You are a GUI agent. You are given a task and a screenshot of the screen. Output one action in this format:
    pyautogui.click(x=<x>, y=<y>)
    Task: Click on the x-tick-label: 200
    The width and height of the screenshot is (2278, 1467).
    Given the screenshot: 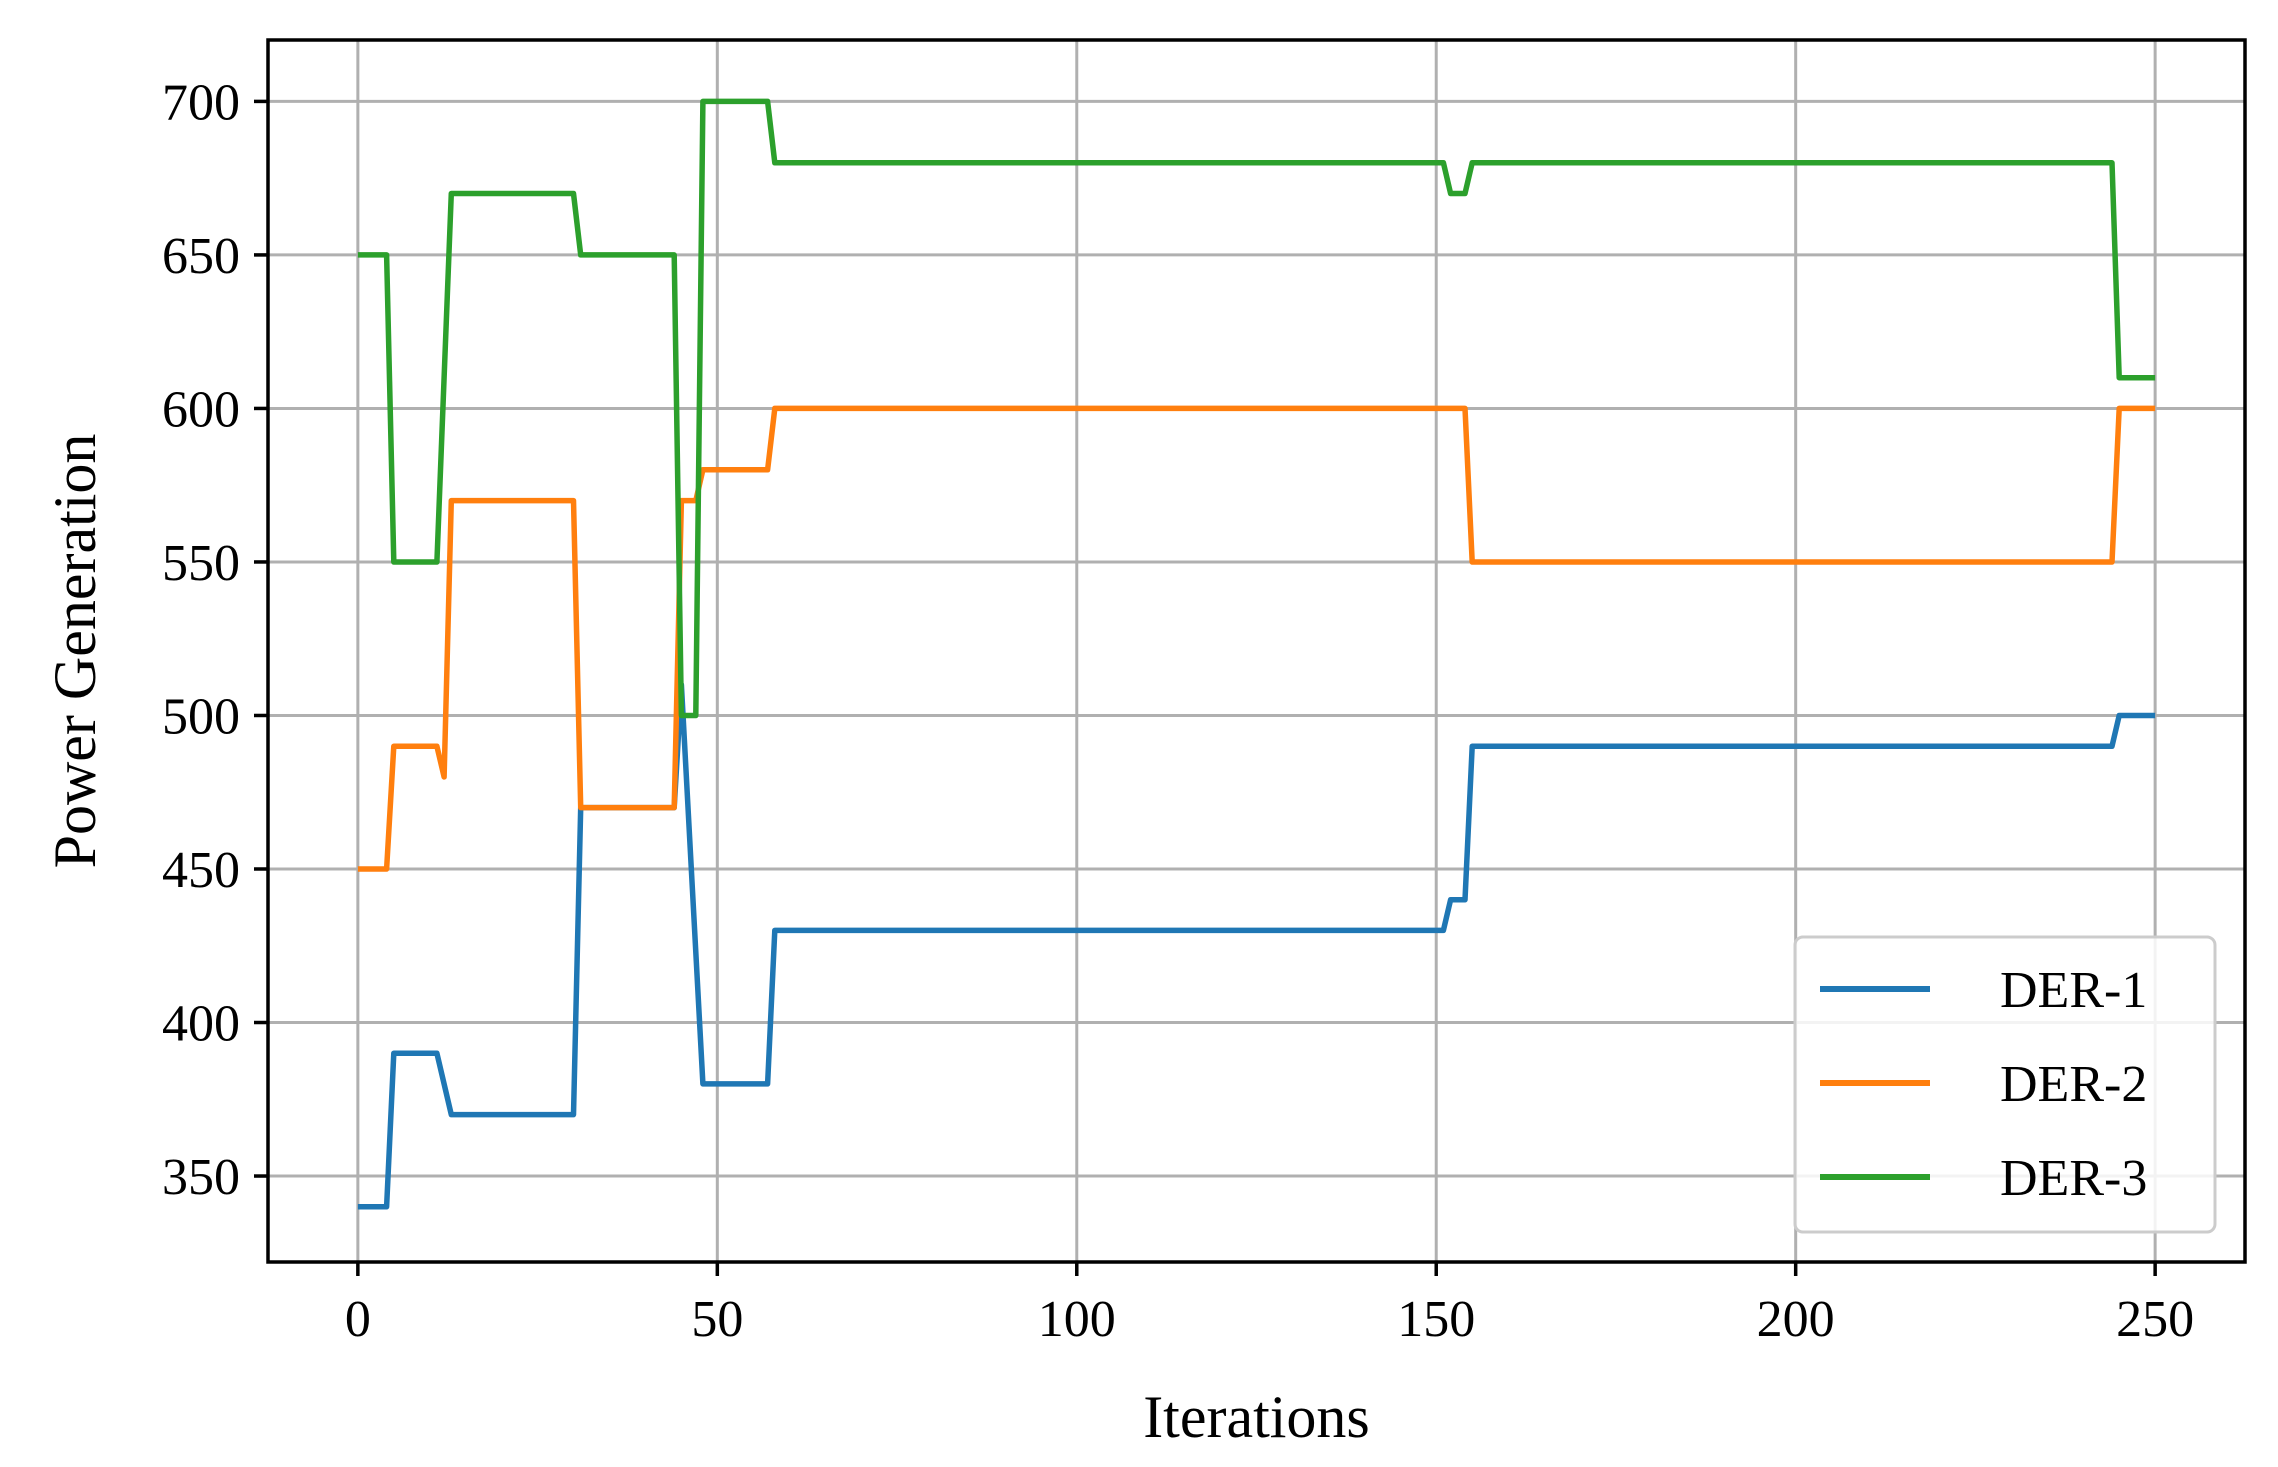 What is the action you would take?
    pyautogui.click(x=1796, y=1319)
    